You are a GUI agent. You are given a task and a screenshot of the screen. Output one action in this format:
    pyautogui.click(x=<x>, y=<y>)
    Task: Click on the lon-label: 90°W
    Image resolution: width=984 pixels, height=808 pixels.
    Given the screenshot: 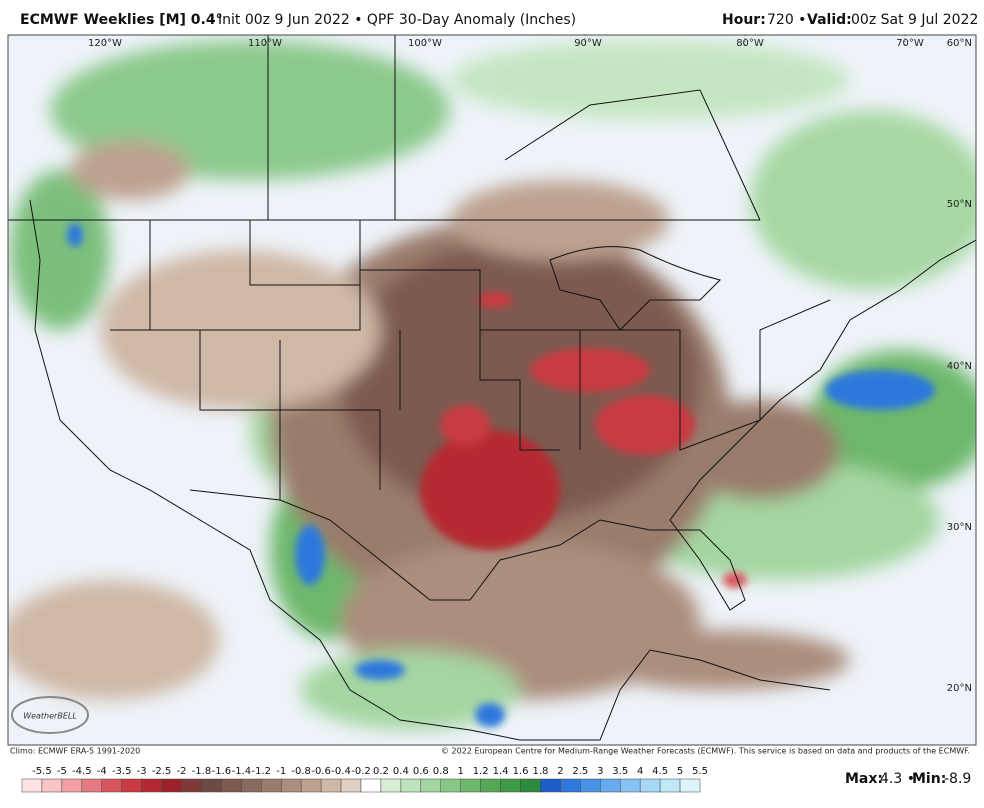 What is the action you would take?
    pyautogui.click(x=588, y=43)
    